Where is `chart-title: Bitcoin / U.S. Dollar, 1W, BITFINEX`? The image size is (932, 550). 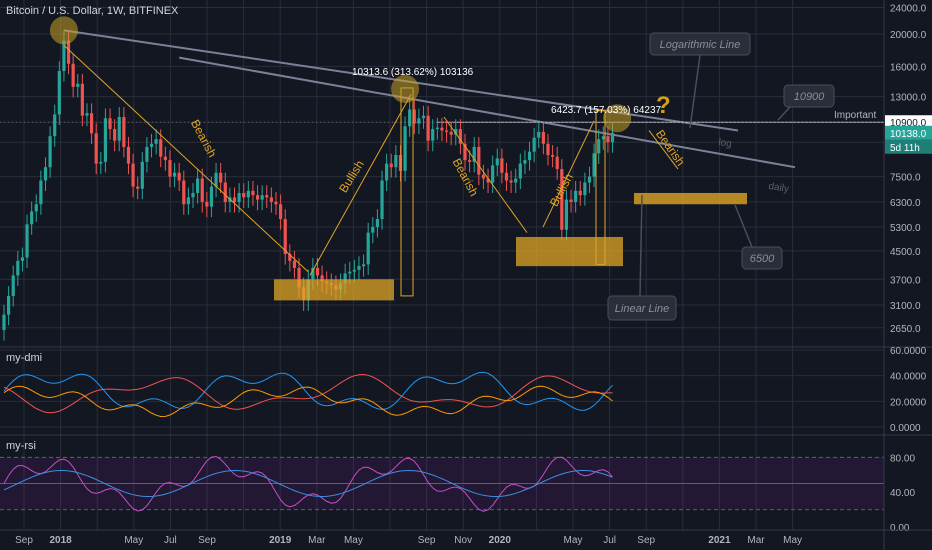
chart-title: Bitcoin / U.S. Dollar, 1W, BITFINEX is located at coordinates (92, 11).